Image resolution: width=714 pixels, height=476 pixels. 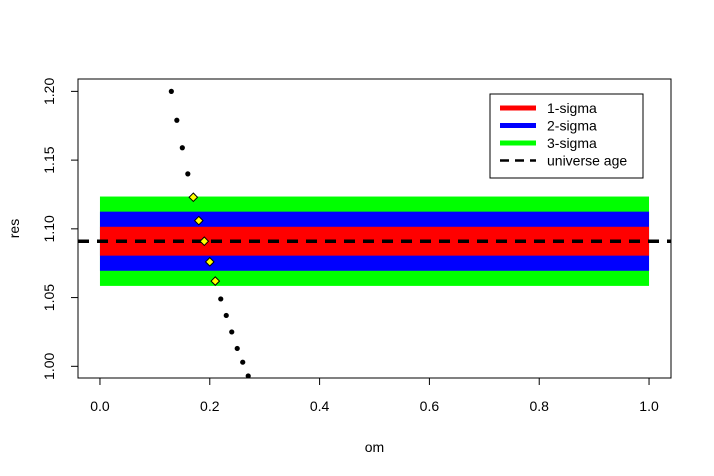 What do you see at coordinates (60, 229) in the screenshot?
I see `y-axis: 1.00 1.05 1.10 1.15 1.20` at bounding box center [60, 229].